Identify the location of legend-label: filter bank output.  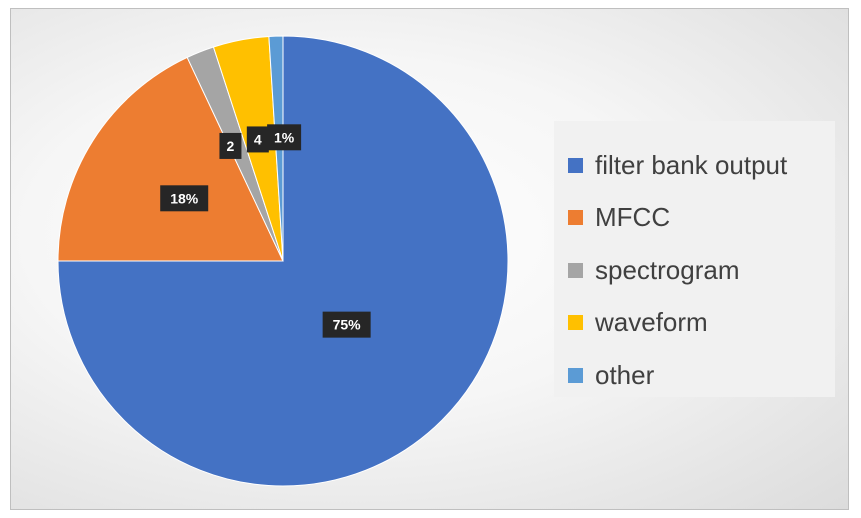
(691, 164).